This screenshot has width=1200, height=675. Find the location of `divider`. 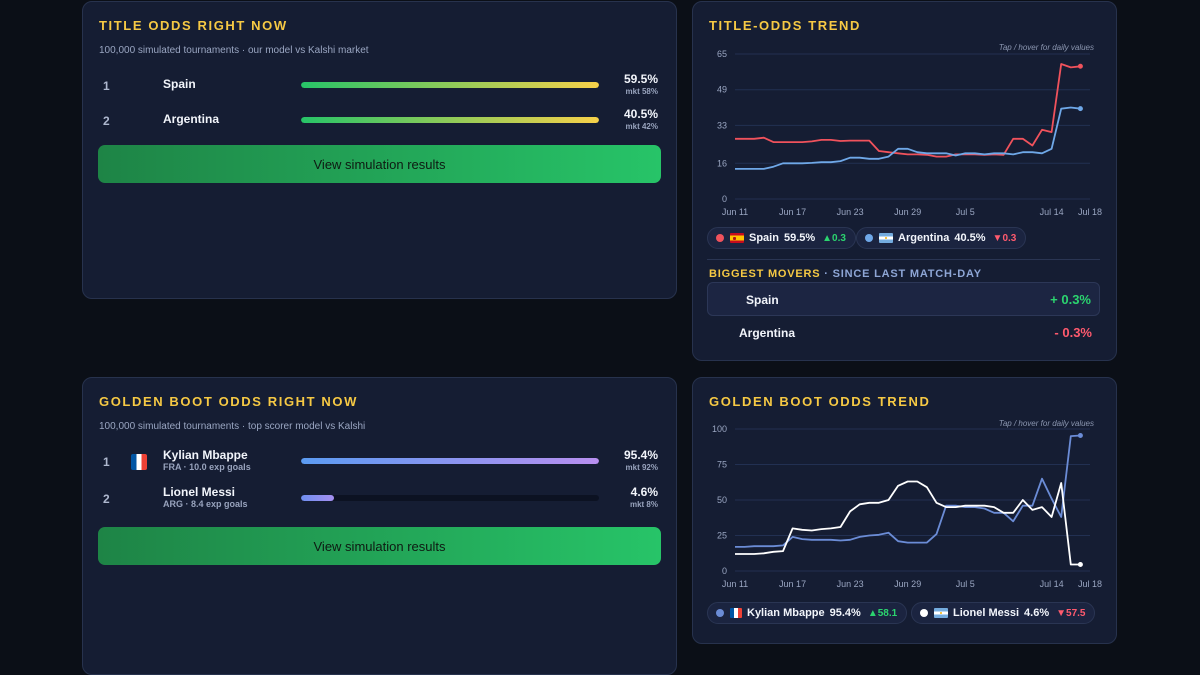

divider is located at coordinates (903, 259).